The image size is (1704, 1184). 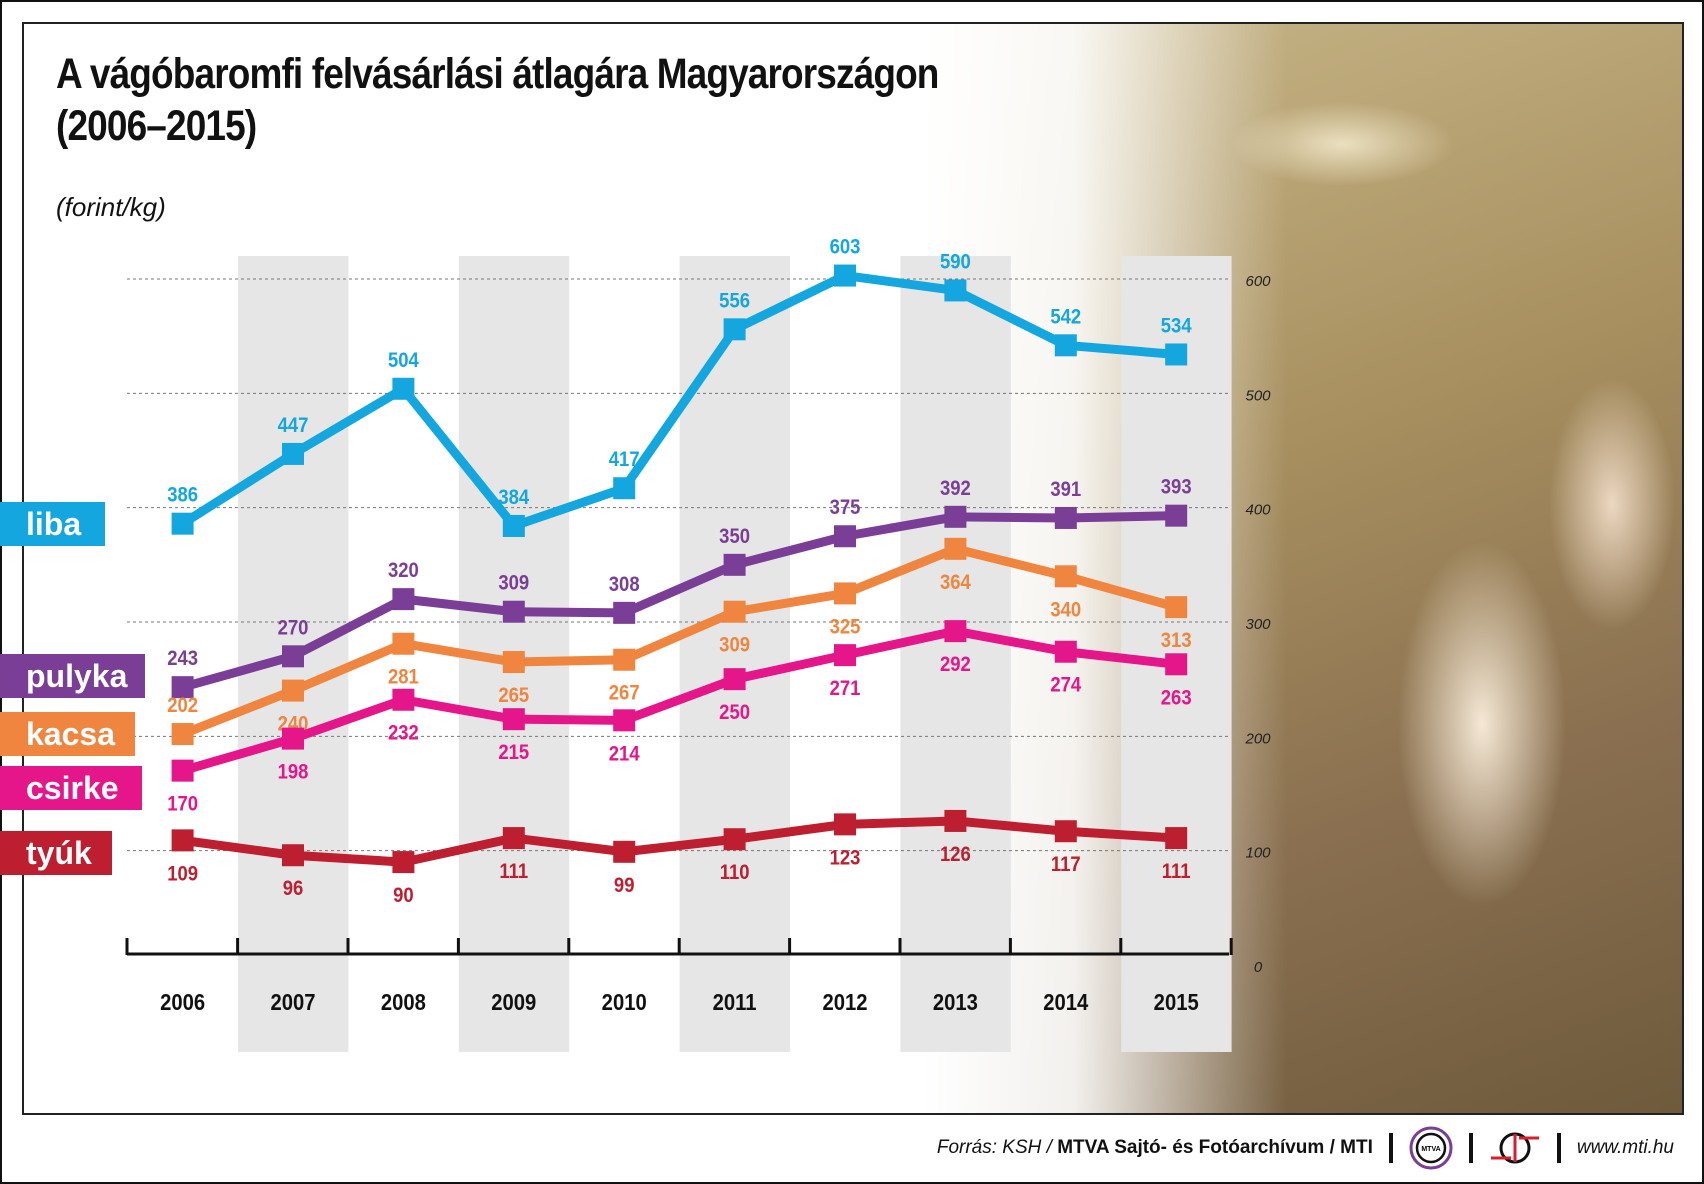 I want to click on legend-label: liba, so click(x=54, y=524).